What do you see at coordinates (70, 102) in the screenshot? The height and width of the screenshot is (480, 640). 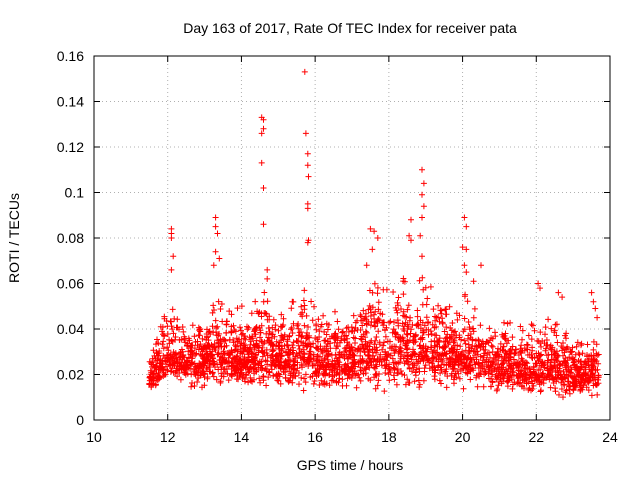 I see `y-tick-label: 0.14` at bounding box center [70, 102].